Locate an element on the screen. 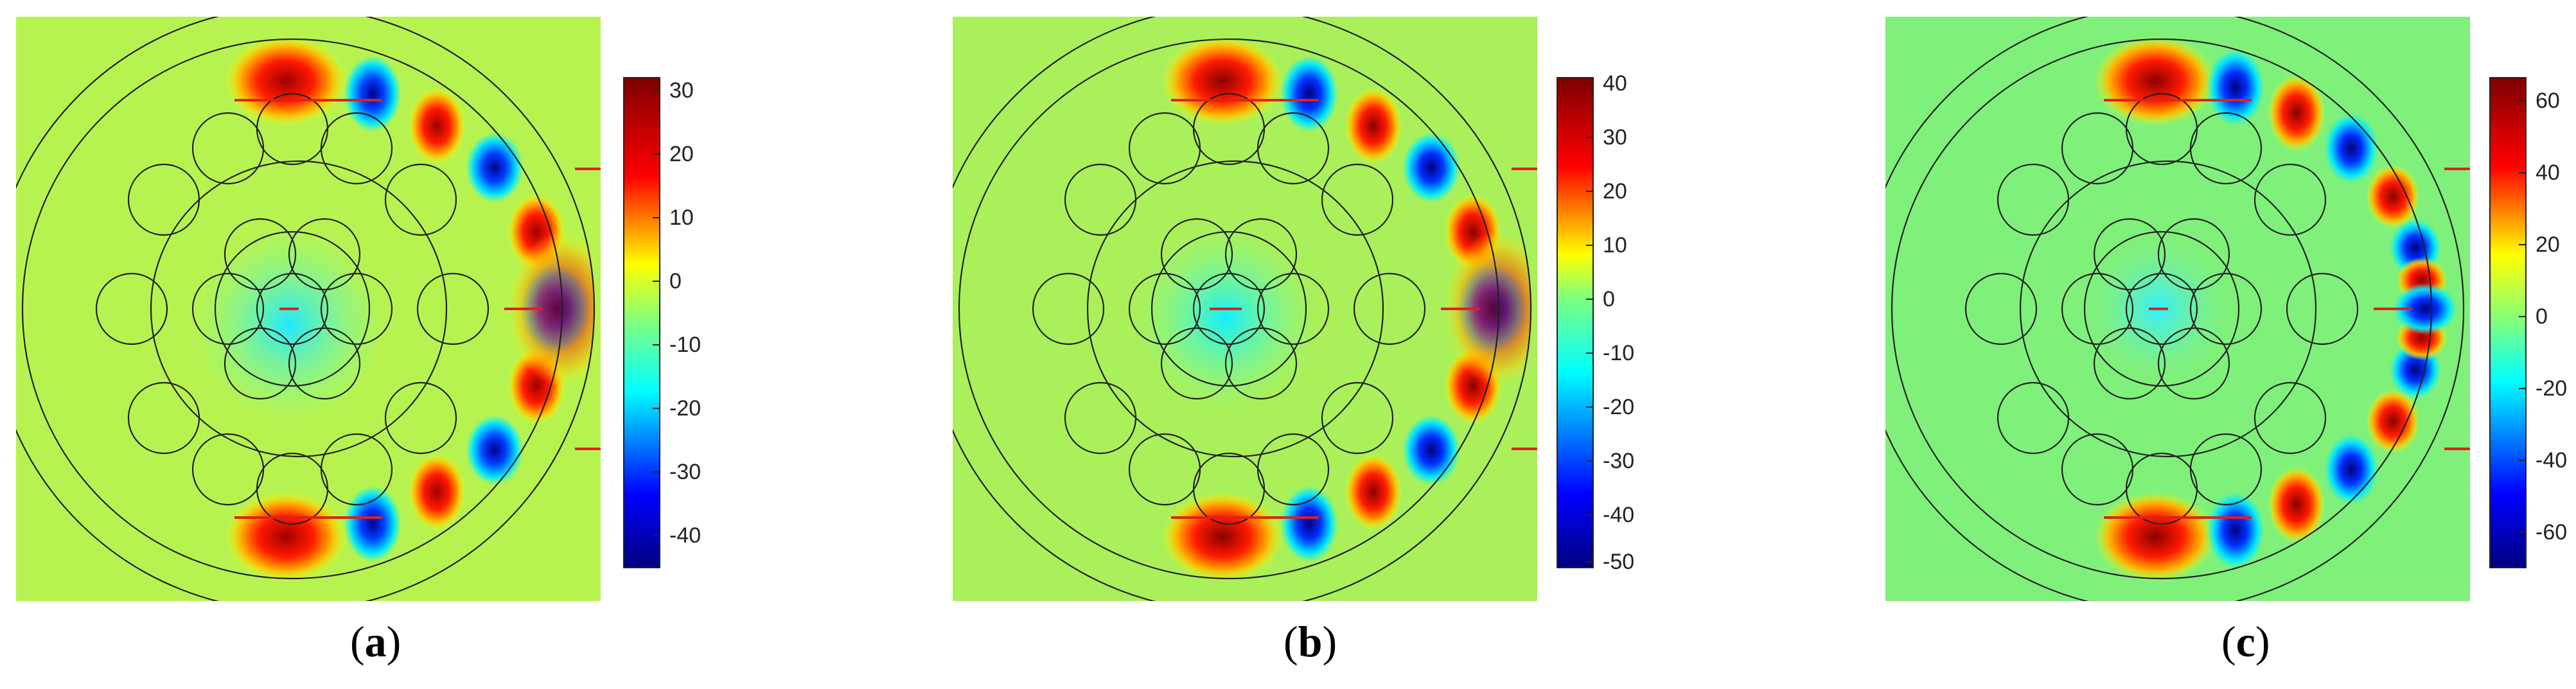 This screenshot has width=2576, height=689. caption-a: (a) is located at coordinates (375, 641).